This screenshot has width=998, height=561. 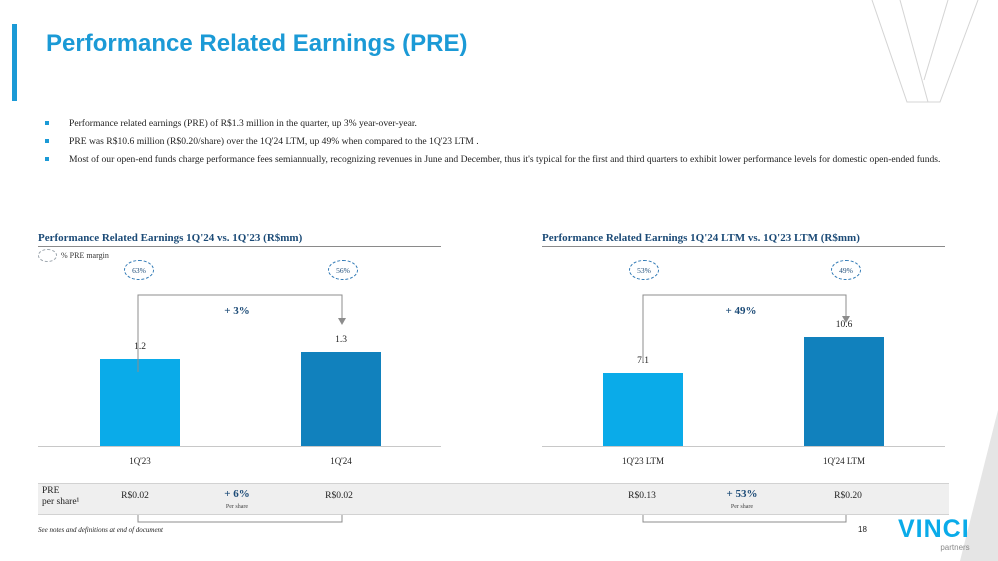 I want to click on x-tick-label: 1Q'23 LTM, so click(x=643, y=461).